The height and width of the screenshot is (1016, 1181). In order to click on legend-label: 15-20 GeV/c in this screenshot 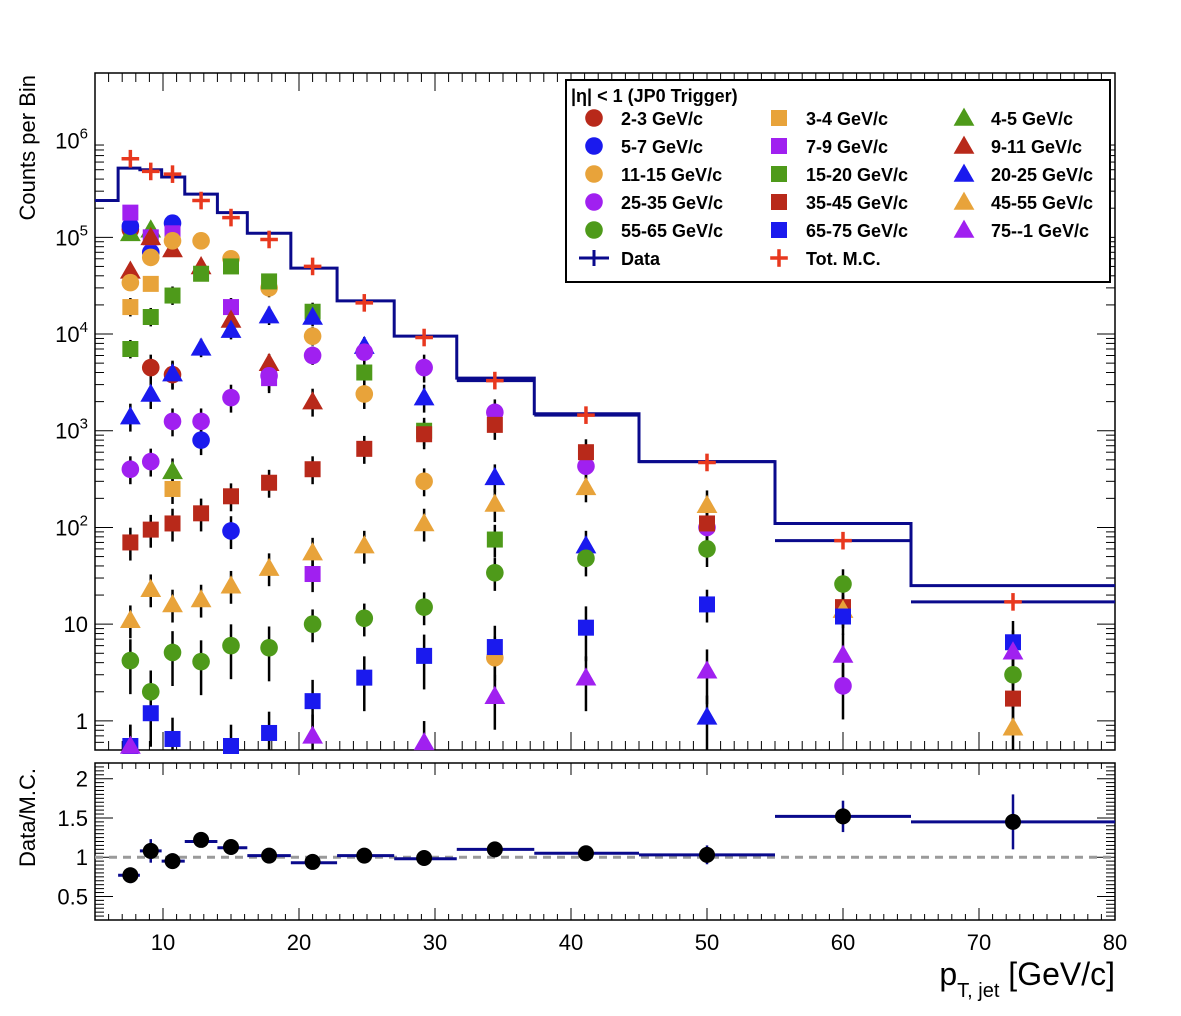, I will do `click(857, 175)`.